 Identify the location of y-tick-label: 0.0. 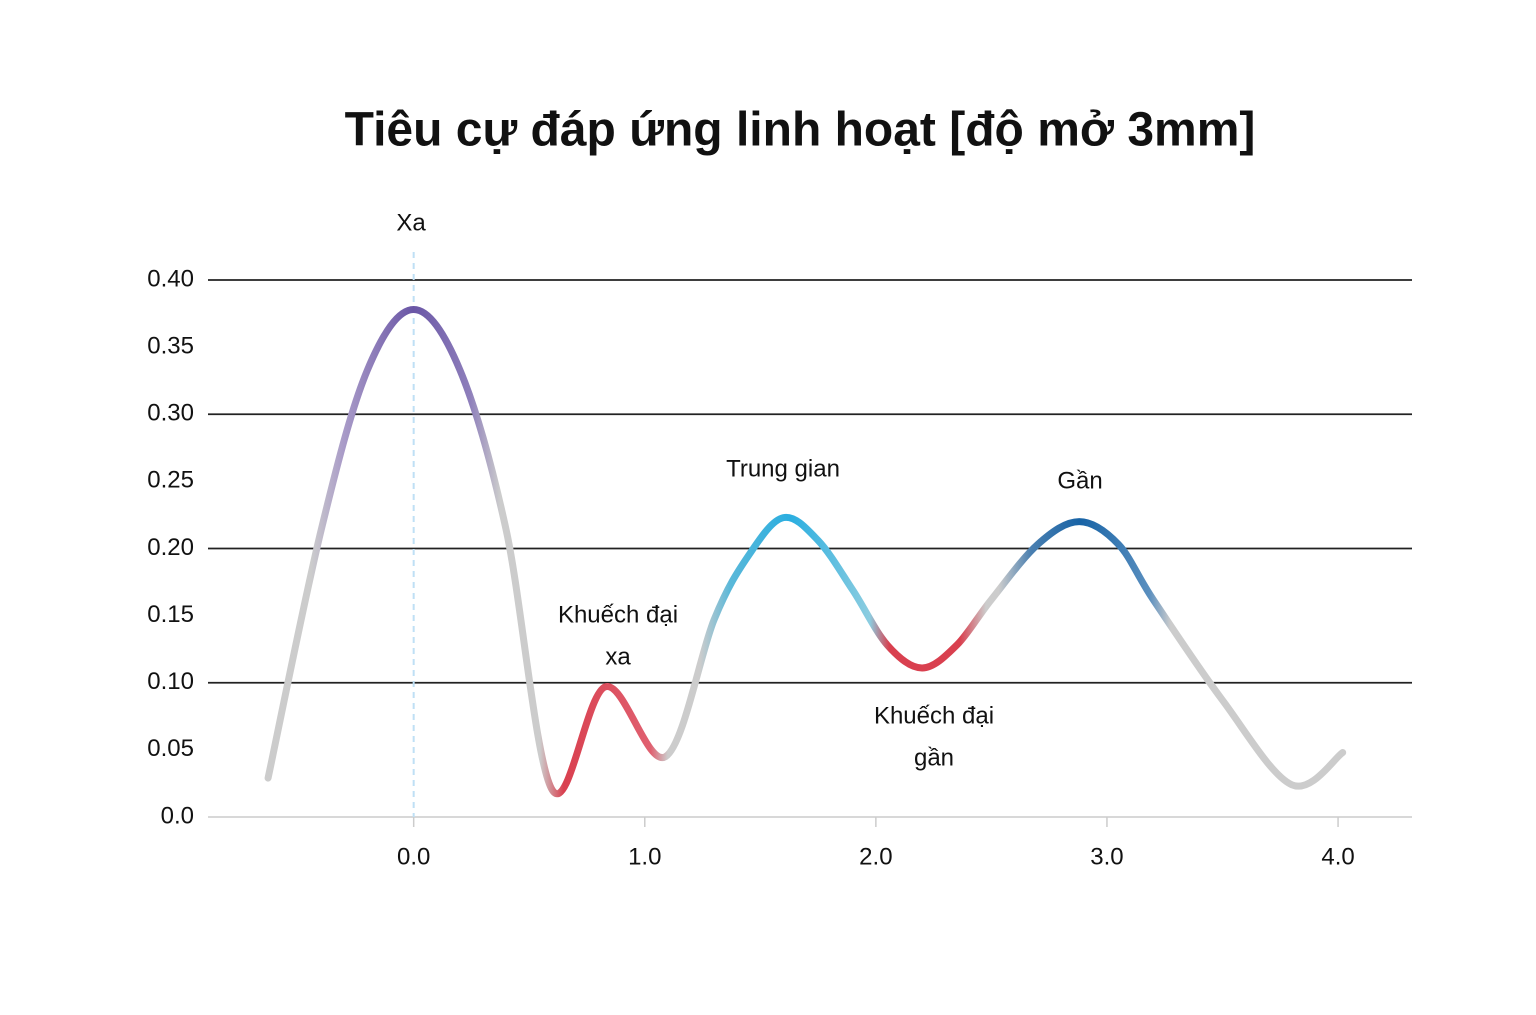
(177, 815).